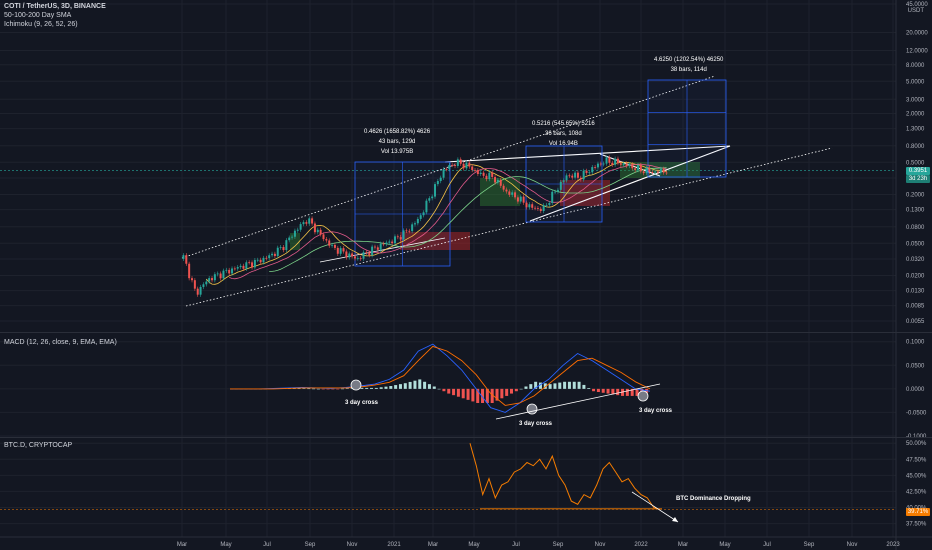 This screenshot has height=550, width=932. Describe the element at coordinates (915, 130) in the screenshot. I see `price-tick-label: 1.3000` at that location.